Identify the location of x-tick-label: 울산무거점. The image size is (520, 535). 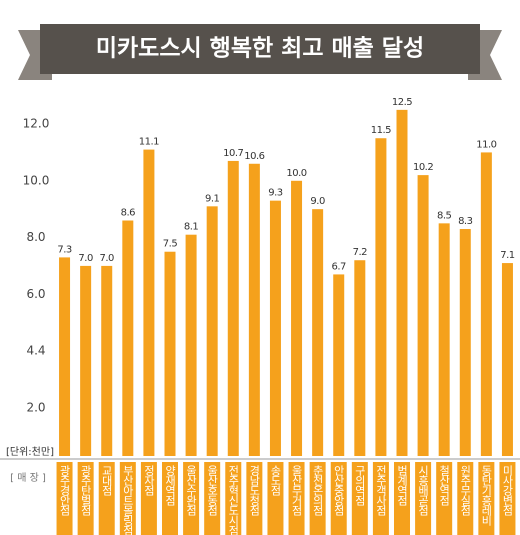
(296, 490).